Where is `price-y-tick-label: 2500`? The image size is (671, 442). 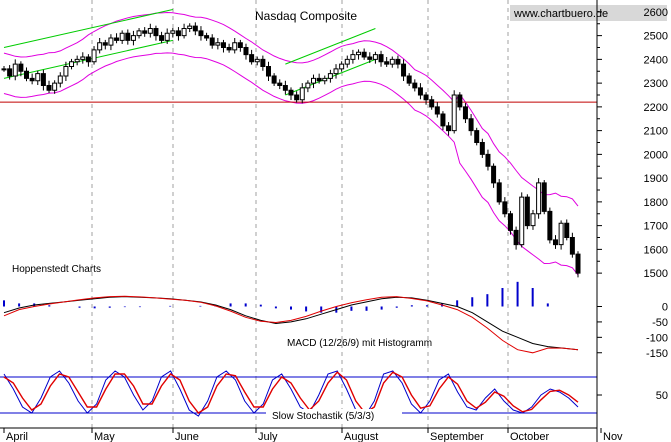
price-y-tick-label: 2500 is located at coordinates (656, 37).